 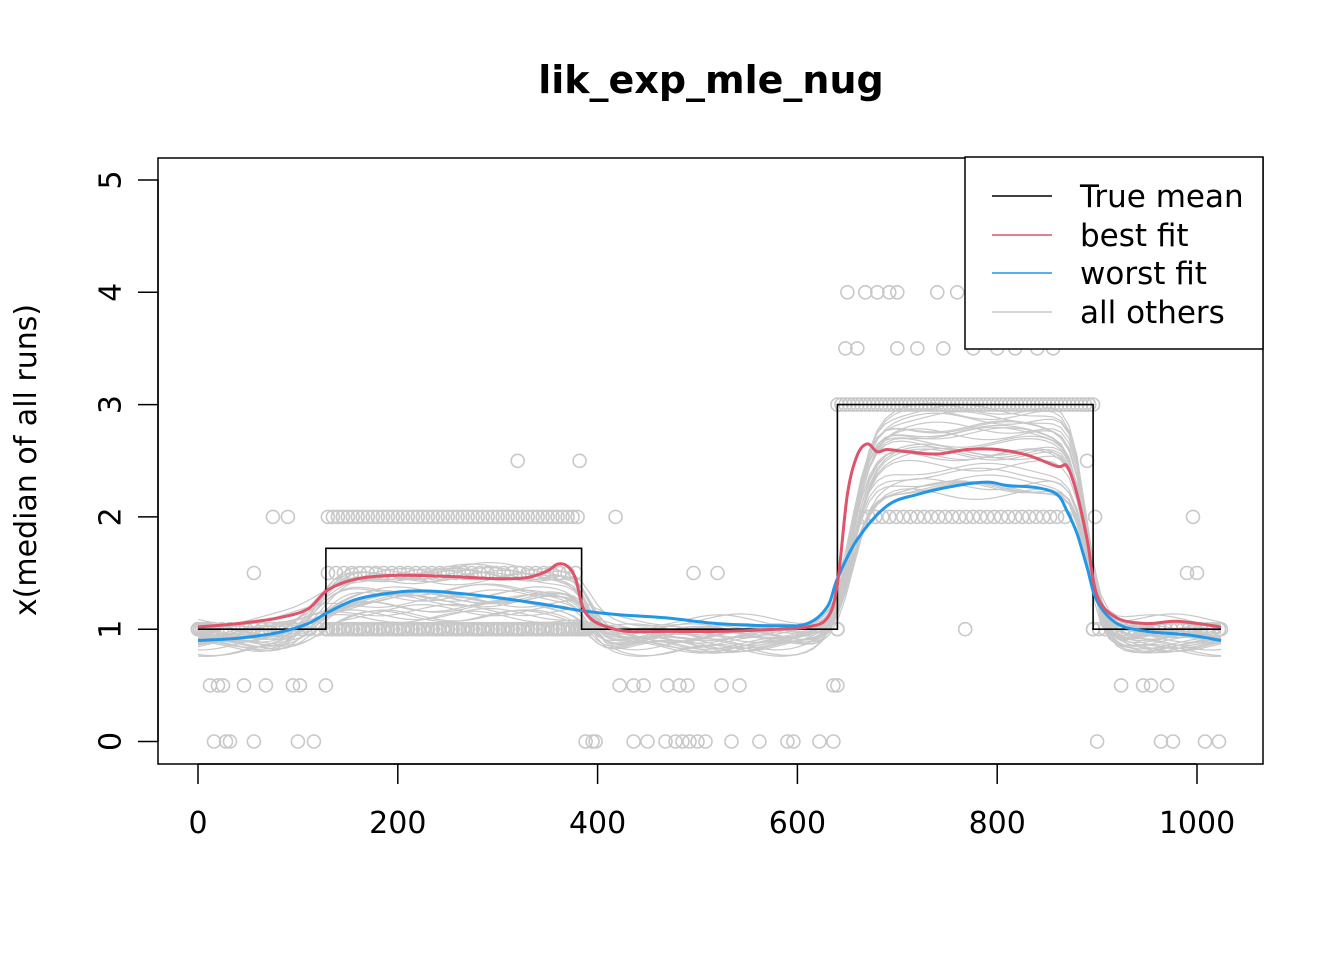 What do you see at coordinates (1197, 823) in the screenshot?
I see `x-tick-label: 1000` at bounding box center [1197, 823].